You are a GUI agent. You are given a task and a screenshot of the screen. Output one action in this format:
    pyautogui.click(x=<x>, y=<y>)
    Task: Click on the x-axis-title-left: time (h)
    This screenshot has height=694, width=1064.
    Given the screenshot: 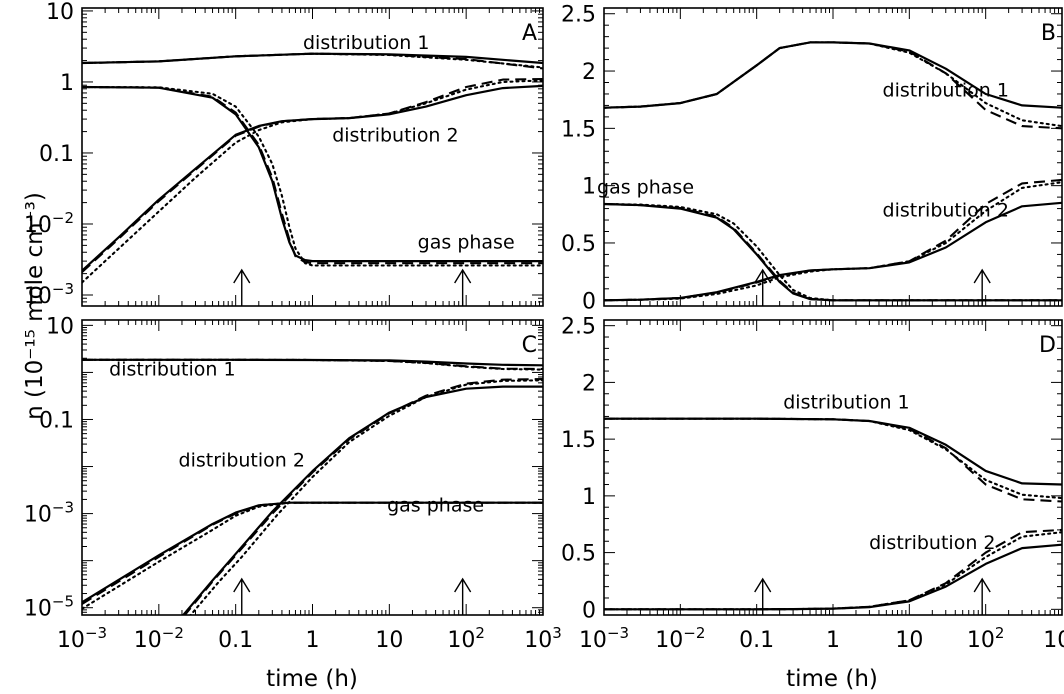 What is the action you would take?
    pyautogui.click(x=312, y=679)
    